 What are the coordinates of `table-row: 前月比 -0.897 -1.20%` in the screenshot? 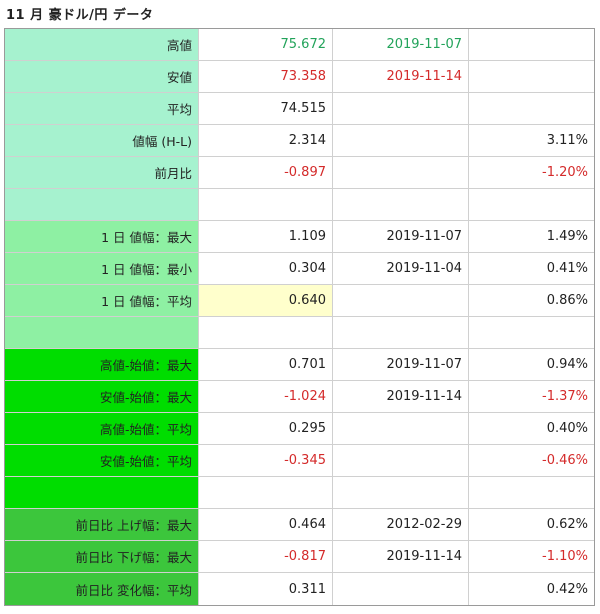 It's located at (299, 173).